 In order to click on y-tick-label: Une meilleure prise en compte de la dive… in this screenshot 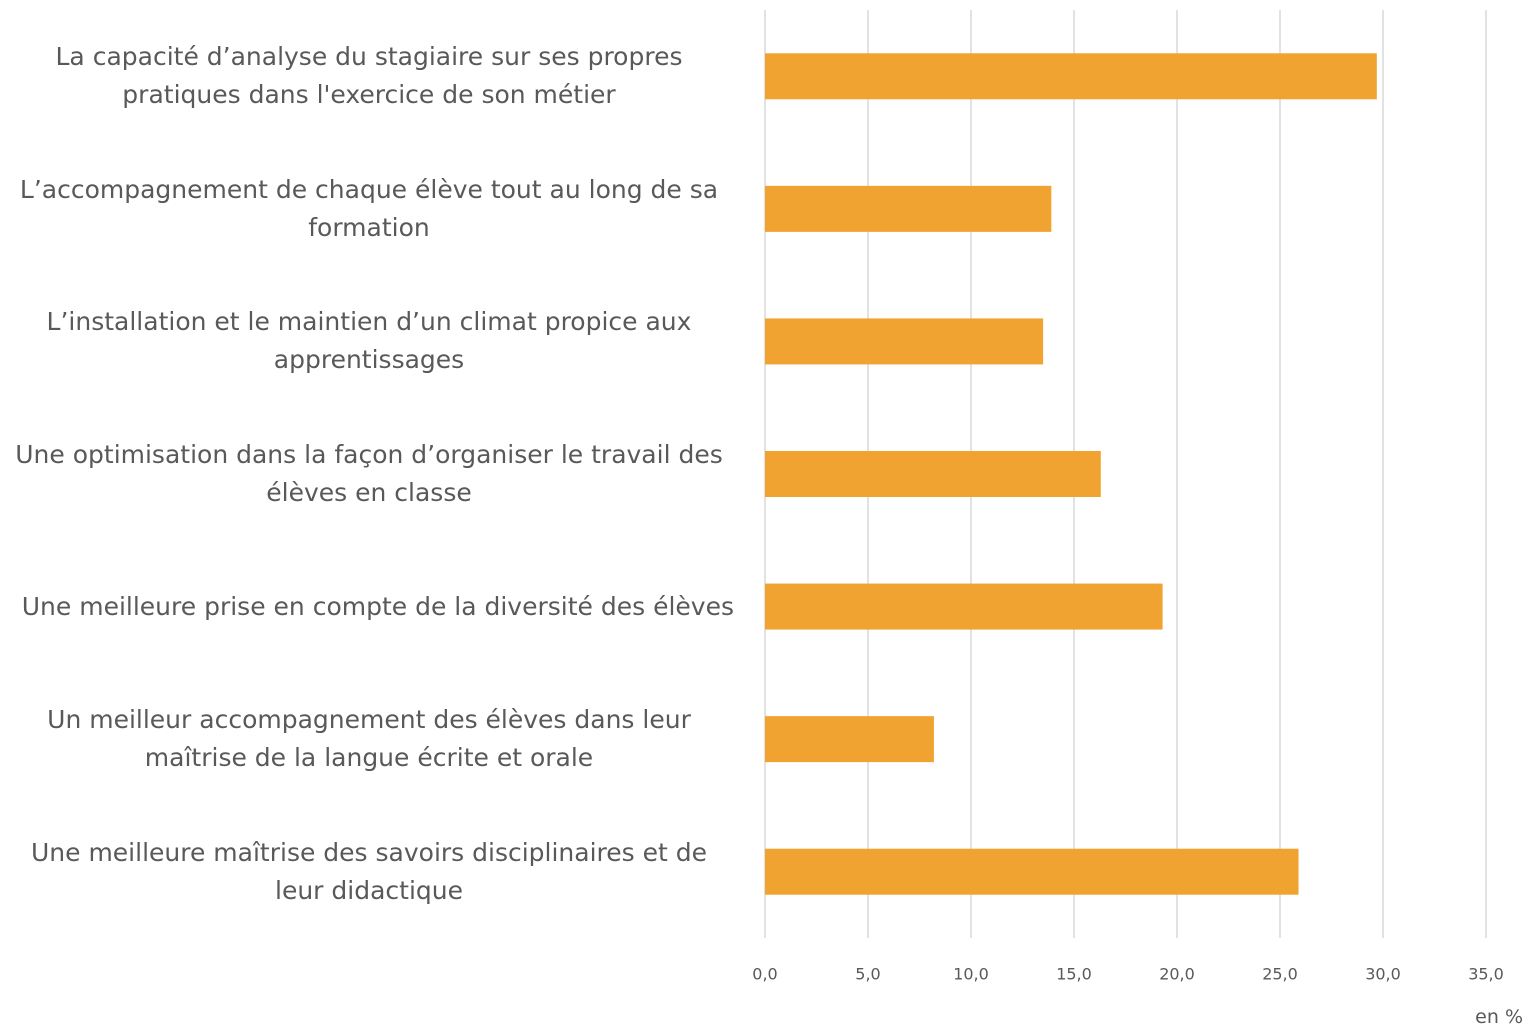, I will do `click(377, 606)`.